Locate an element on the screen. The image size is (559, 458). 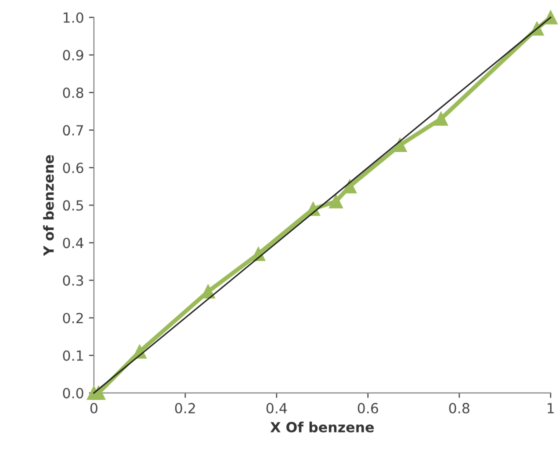
y-tick-label: 0.5 is located at coordinates (73, 205).